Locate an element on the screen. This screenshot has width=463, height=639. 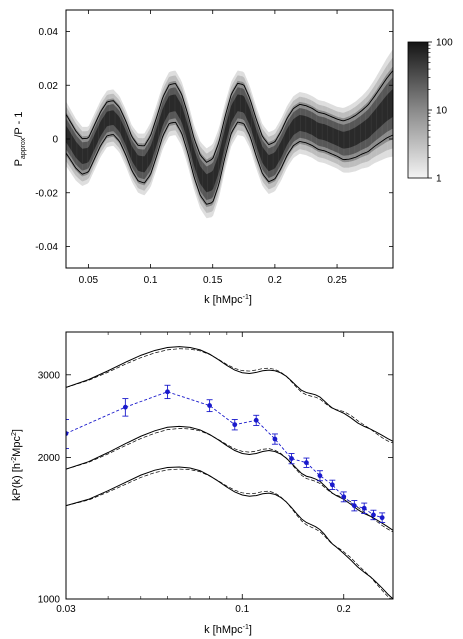
bottom-y-tick-label: 1000 is located at coordinates (49, 600).